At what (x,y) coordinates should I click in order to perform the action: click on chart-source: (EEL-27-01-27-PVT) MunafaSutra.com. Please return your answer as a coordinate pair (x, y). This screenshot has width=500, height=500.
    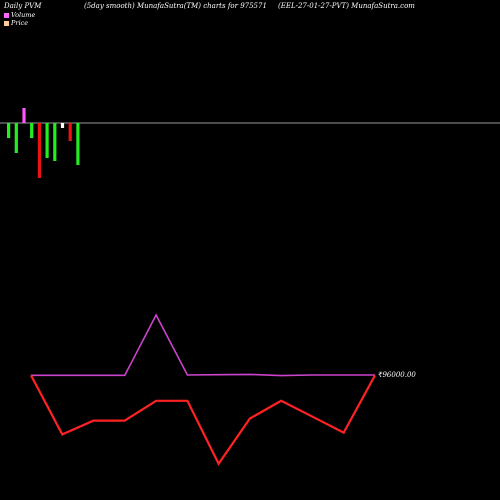
    Looking at the image, I should click on (346, 6).